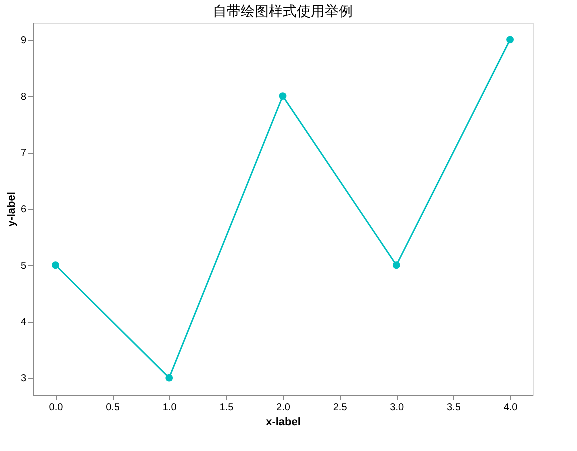  Describe the element at coordinates (23, 322) in the screenshot. I see `y-tick-label: 4` at that location.